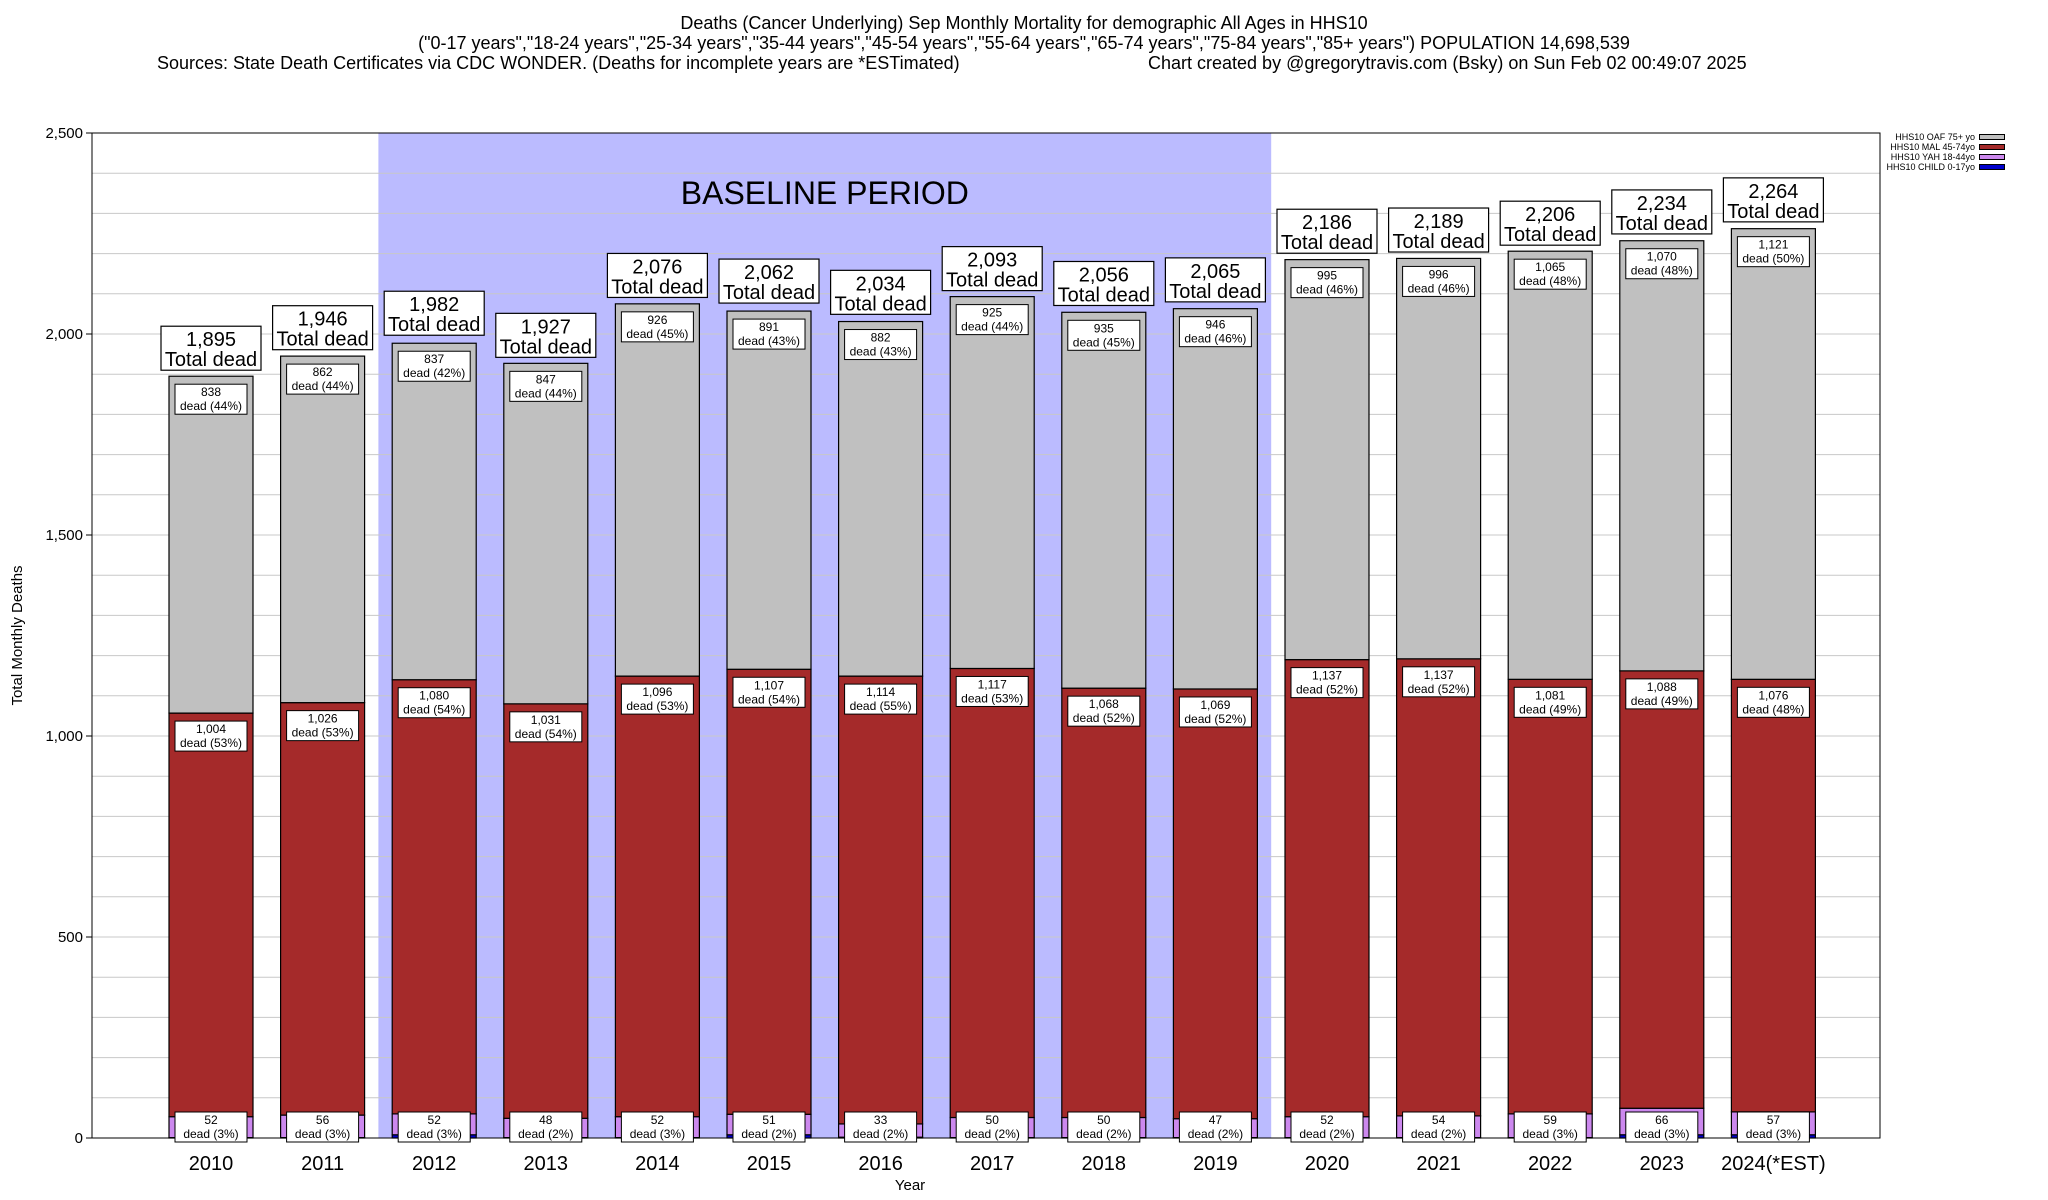 The width and height of the screenshot is (2048, 1200). Describe the element at coordinates (881, 1120) in the screenshot. I see `segment-value-label: 33` at that location.